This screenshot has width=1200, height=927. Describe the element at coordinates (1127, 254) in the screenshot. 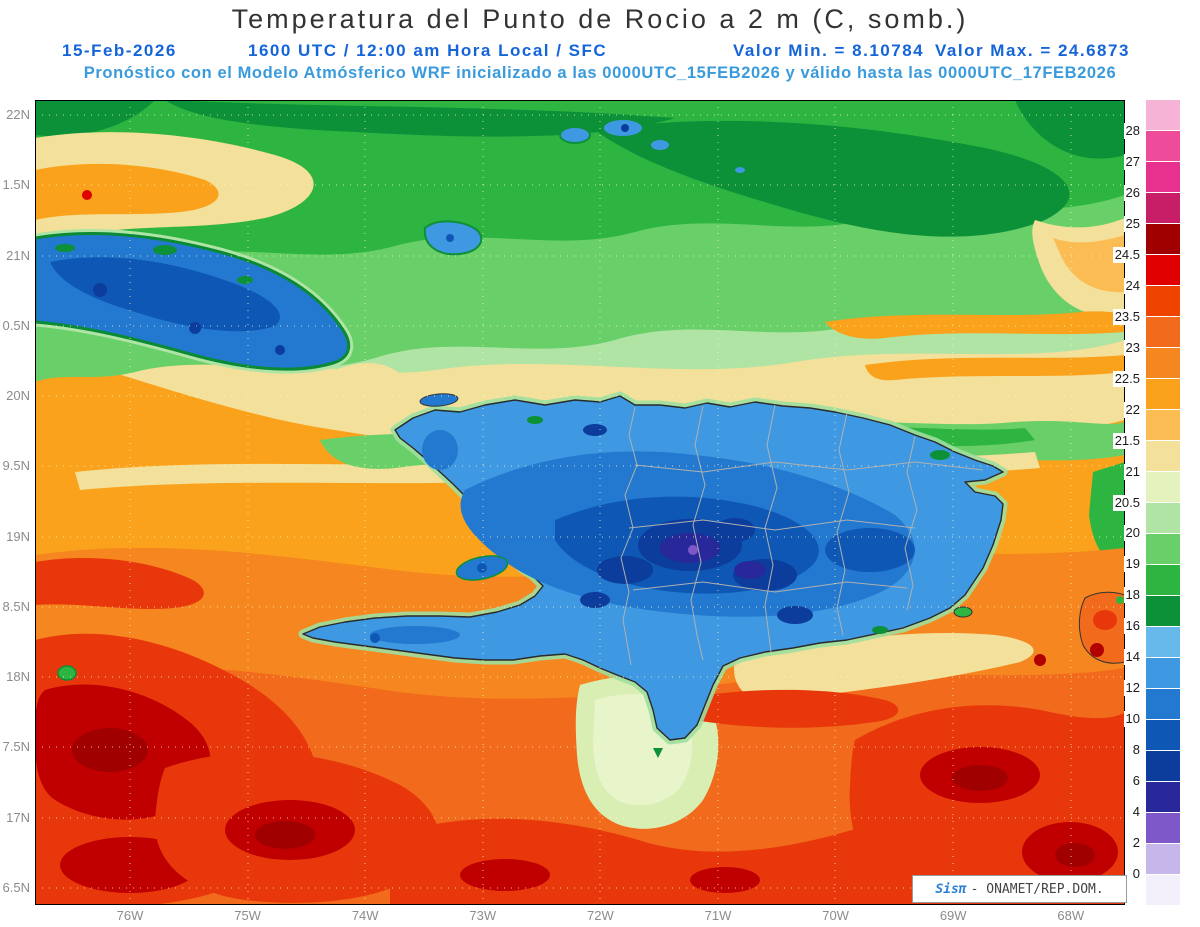

I see `colorbar-label: 24.5` at that location.